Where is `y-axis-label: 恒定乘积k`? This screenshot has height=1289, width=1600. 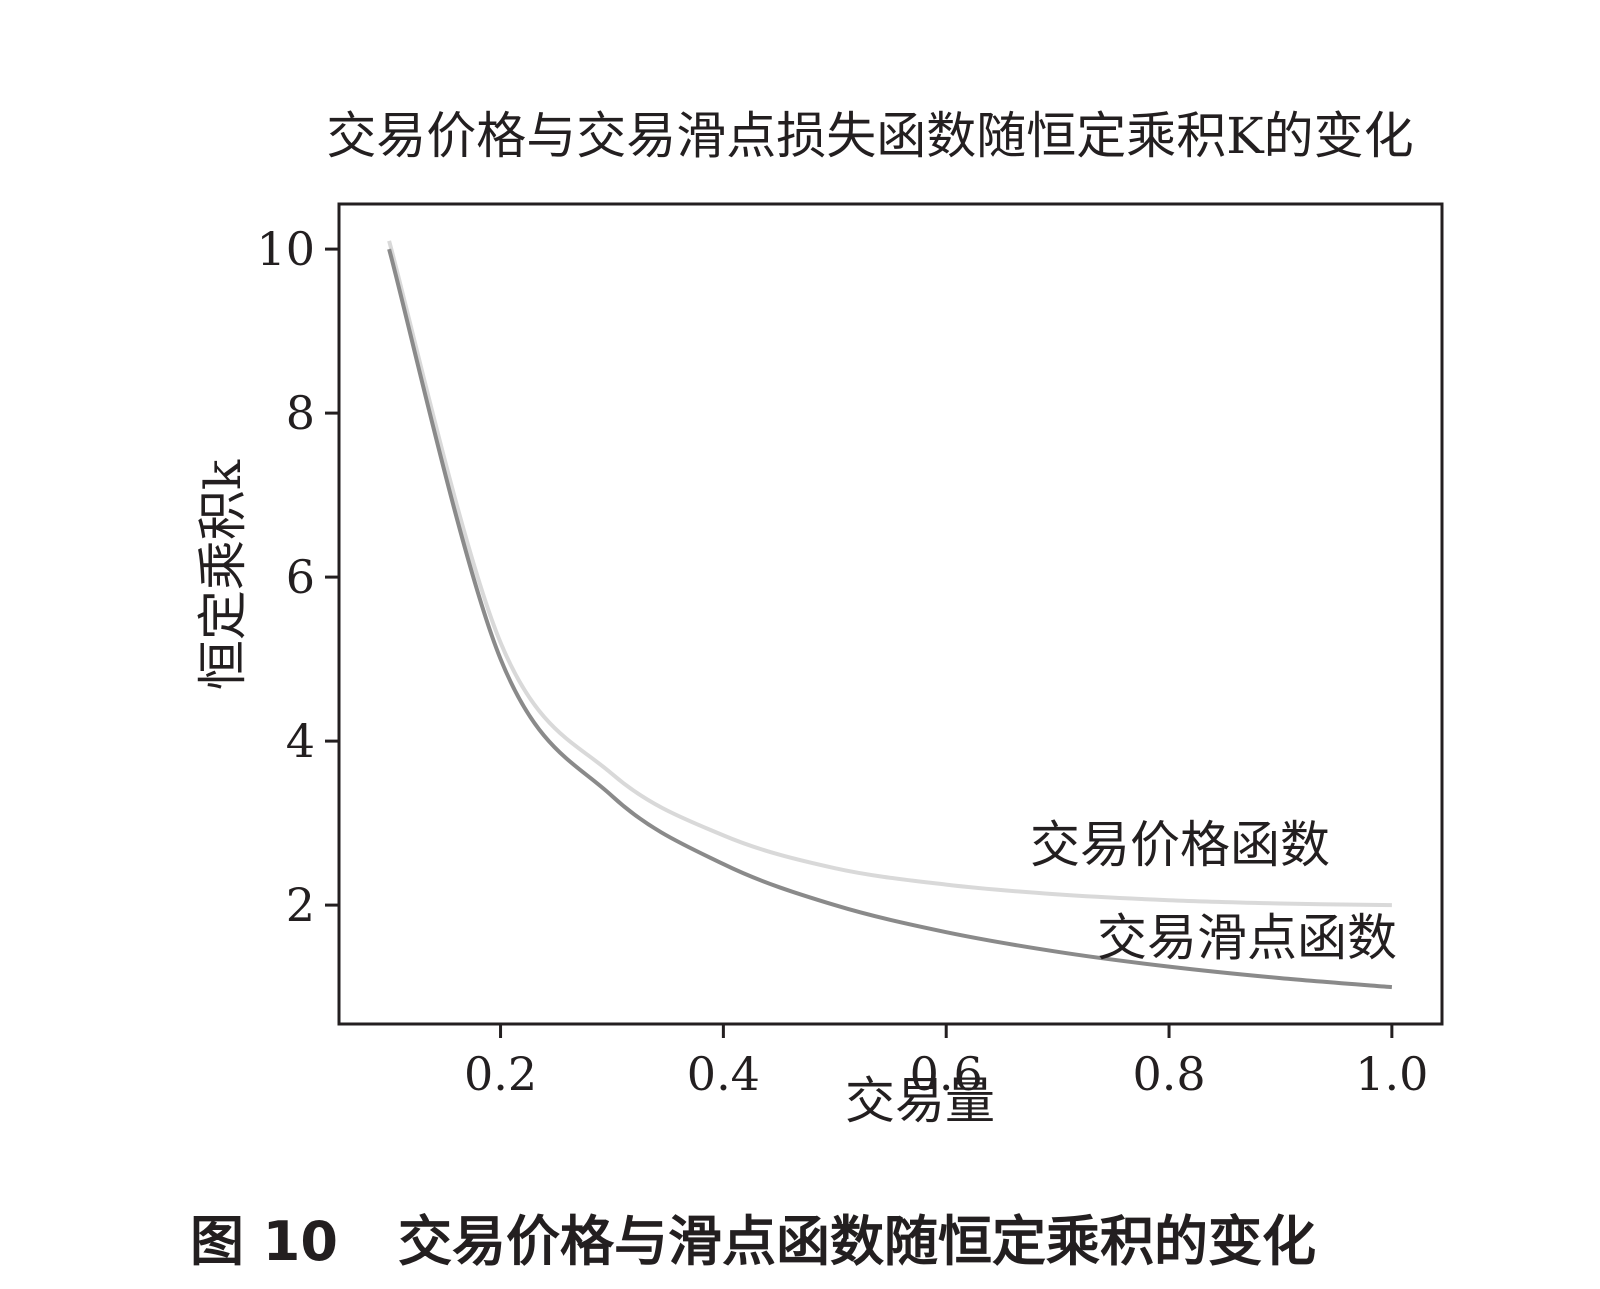 y-axis-label: 恒定乘积k is located at coordinates (223, 574).